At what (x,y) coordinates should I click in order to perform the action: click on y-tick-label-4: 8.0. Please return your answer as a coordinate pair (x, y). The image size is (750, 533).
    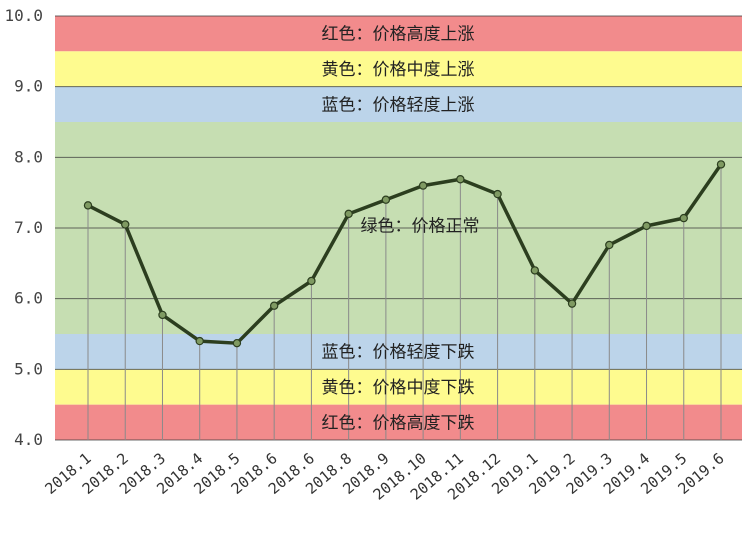
    Looking at the image, I should click on (28, 156).